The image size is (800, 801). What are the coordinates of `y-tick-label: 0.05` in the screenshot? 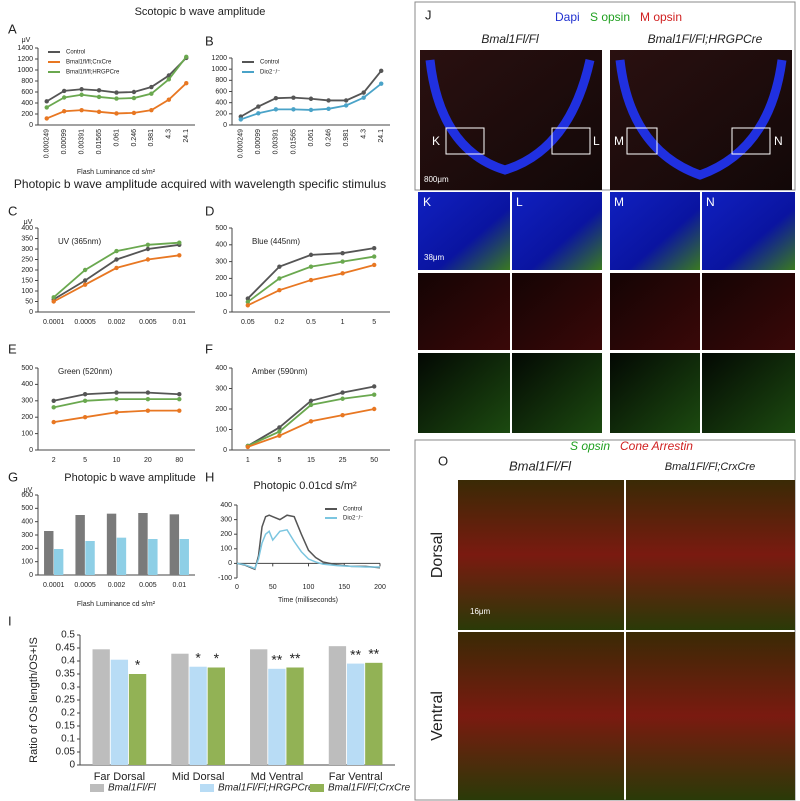 It's located at (66, 752).